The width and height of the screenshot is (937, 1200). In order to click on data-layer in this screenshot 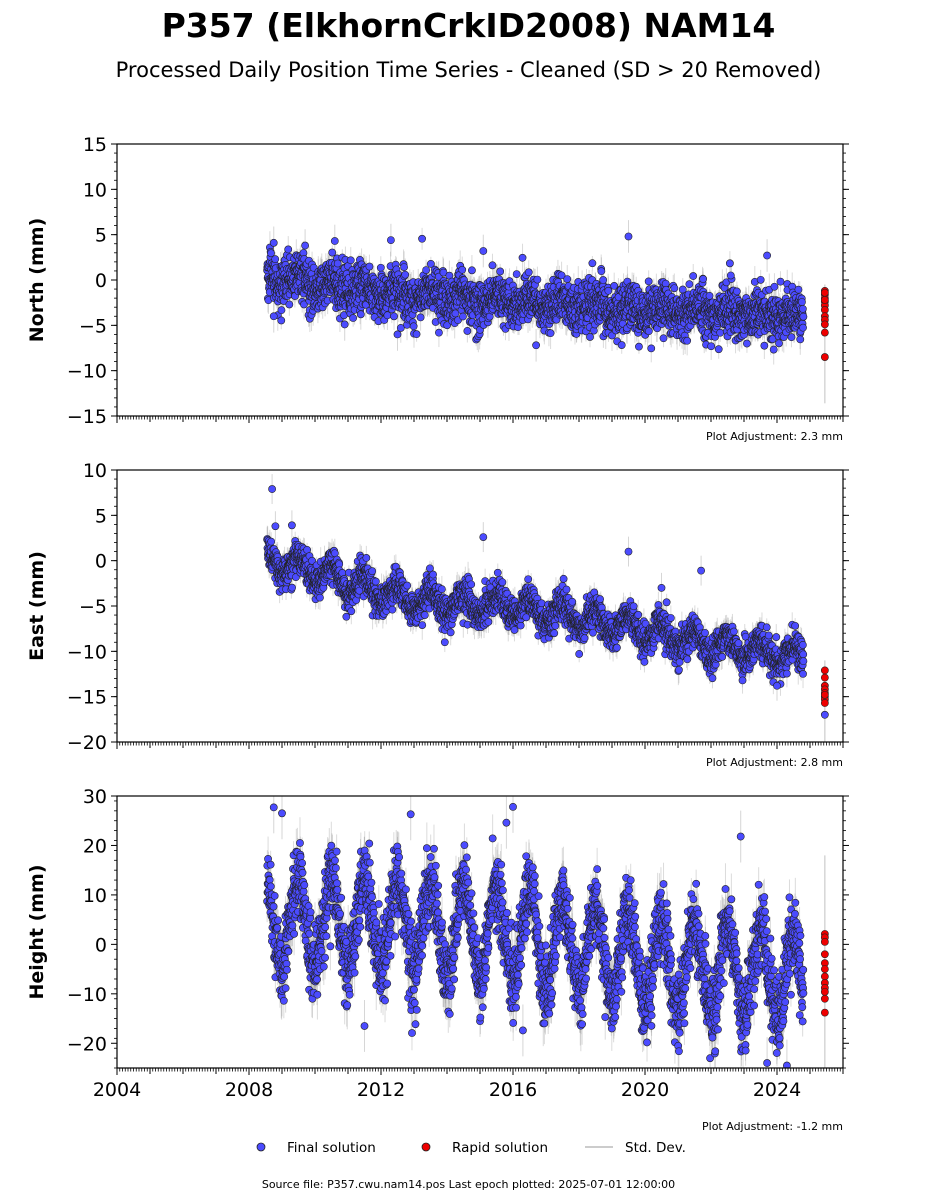, I will do `click(546, 312)`.